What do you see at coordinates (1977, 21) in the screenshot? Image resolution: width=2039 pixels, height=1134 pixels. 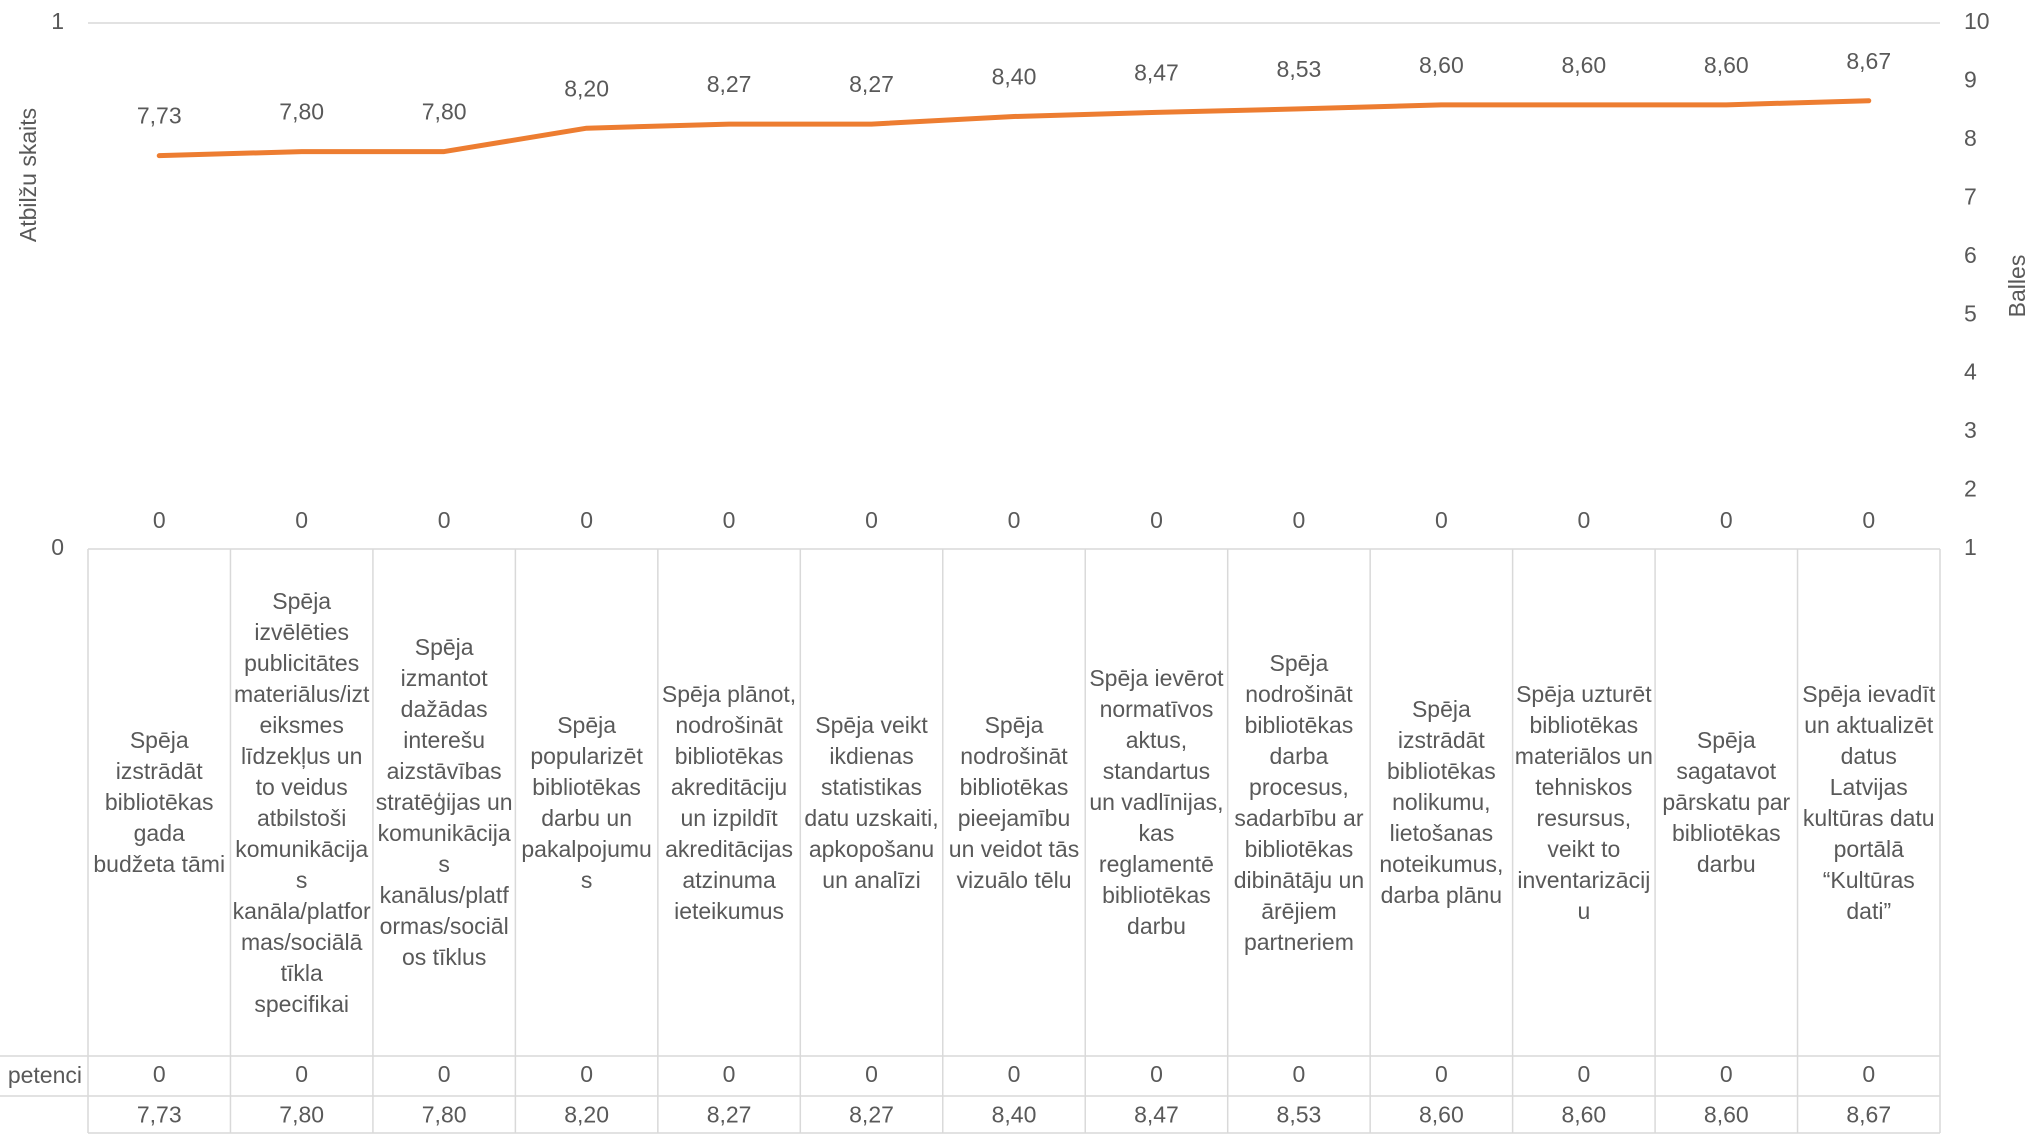 I see `y2-tick-label: 10` at bounding box center [1977, 21].